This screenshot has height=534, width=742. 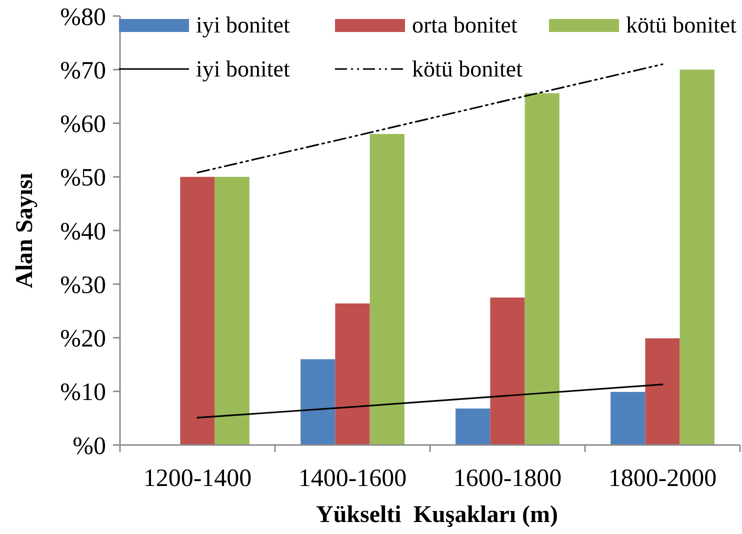 I want to click on x-tick-label: 1400-1600, so click(x=352, y=478).